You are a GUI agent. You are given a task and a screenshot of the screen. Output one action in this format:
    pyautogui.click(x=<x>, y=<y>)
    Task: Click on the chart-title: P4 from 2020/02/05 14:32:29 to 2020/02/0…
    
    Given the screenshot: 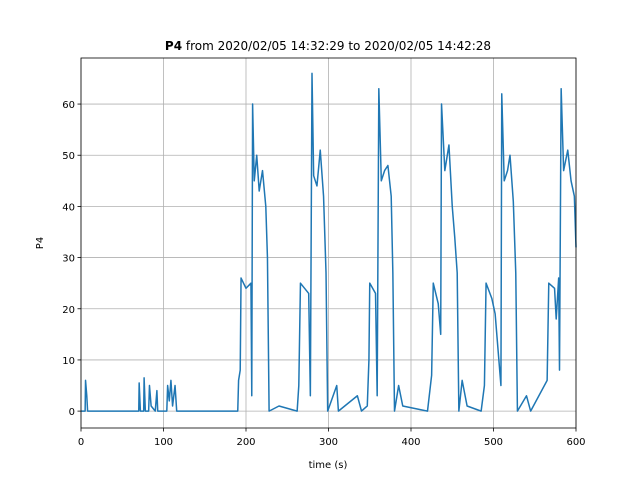 What is the action you would take?
    pyautogui.click(x=328, y=46)
    